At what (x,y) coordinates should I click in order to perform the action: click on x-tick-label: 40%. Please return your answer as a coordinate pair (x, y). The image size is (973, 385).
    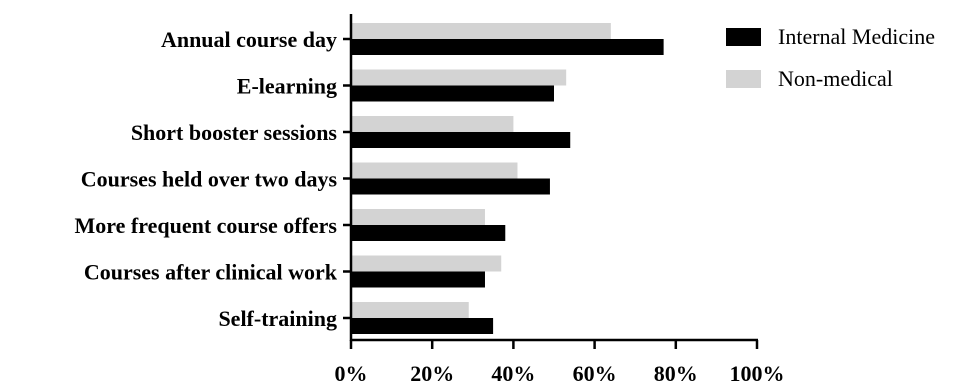
    Looking at the image, I should click on (513, 373).